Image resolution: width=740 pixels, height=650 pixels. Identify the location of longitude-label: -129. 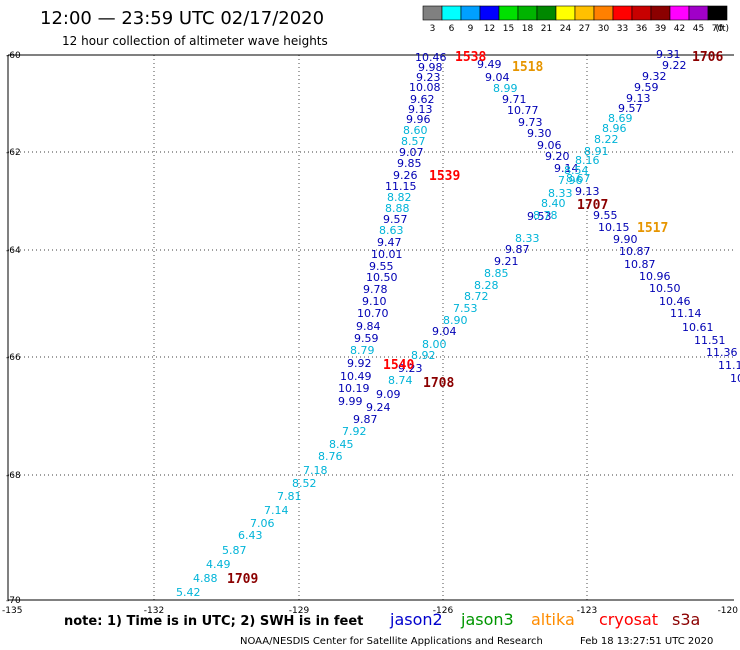
(299, 611).